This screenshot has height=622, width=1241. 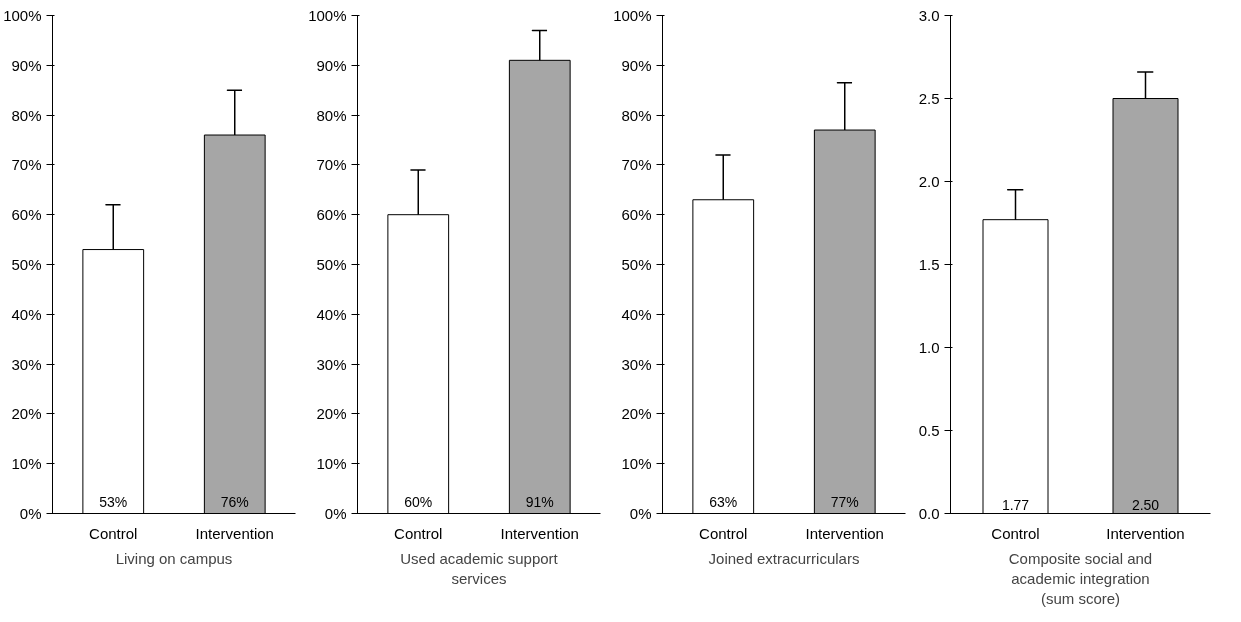 What do you see at coordinates (113, 501) in the screenshot?
I see `data-label: 53%` at bounding box center [113, 501].